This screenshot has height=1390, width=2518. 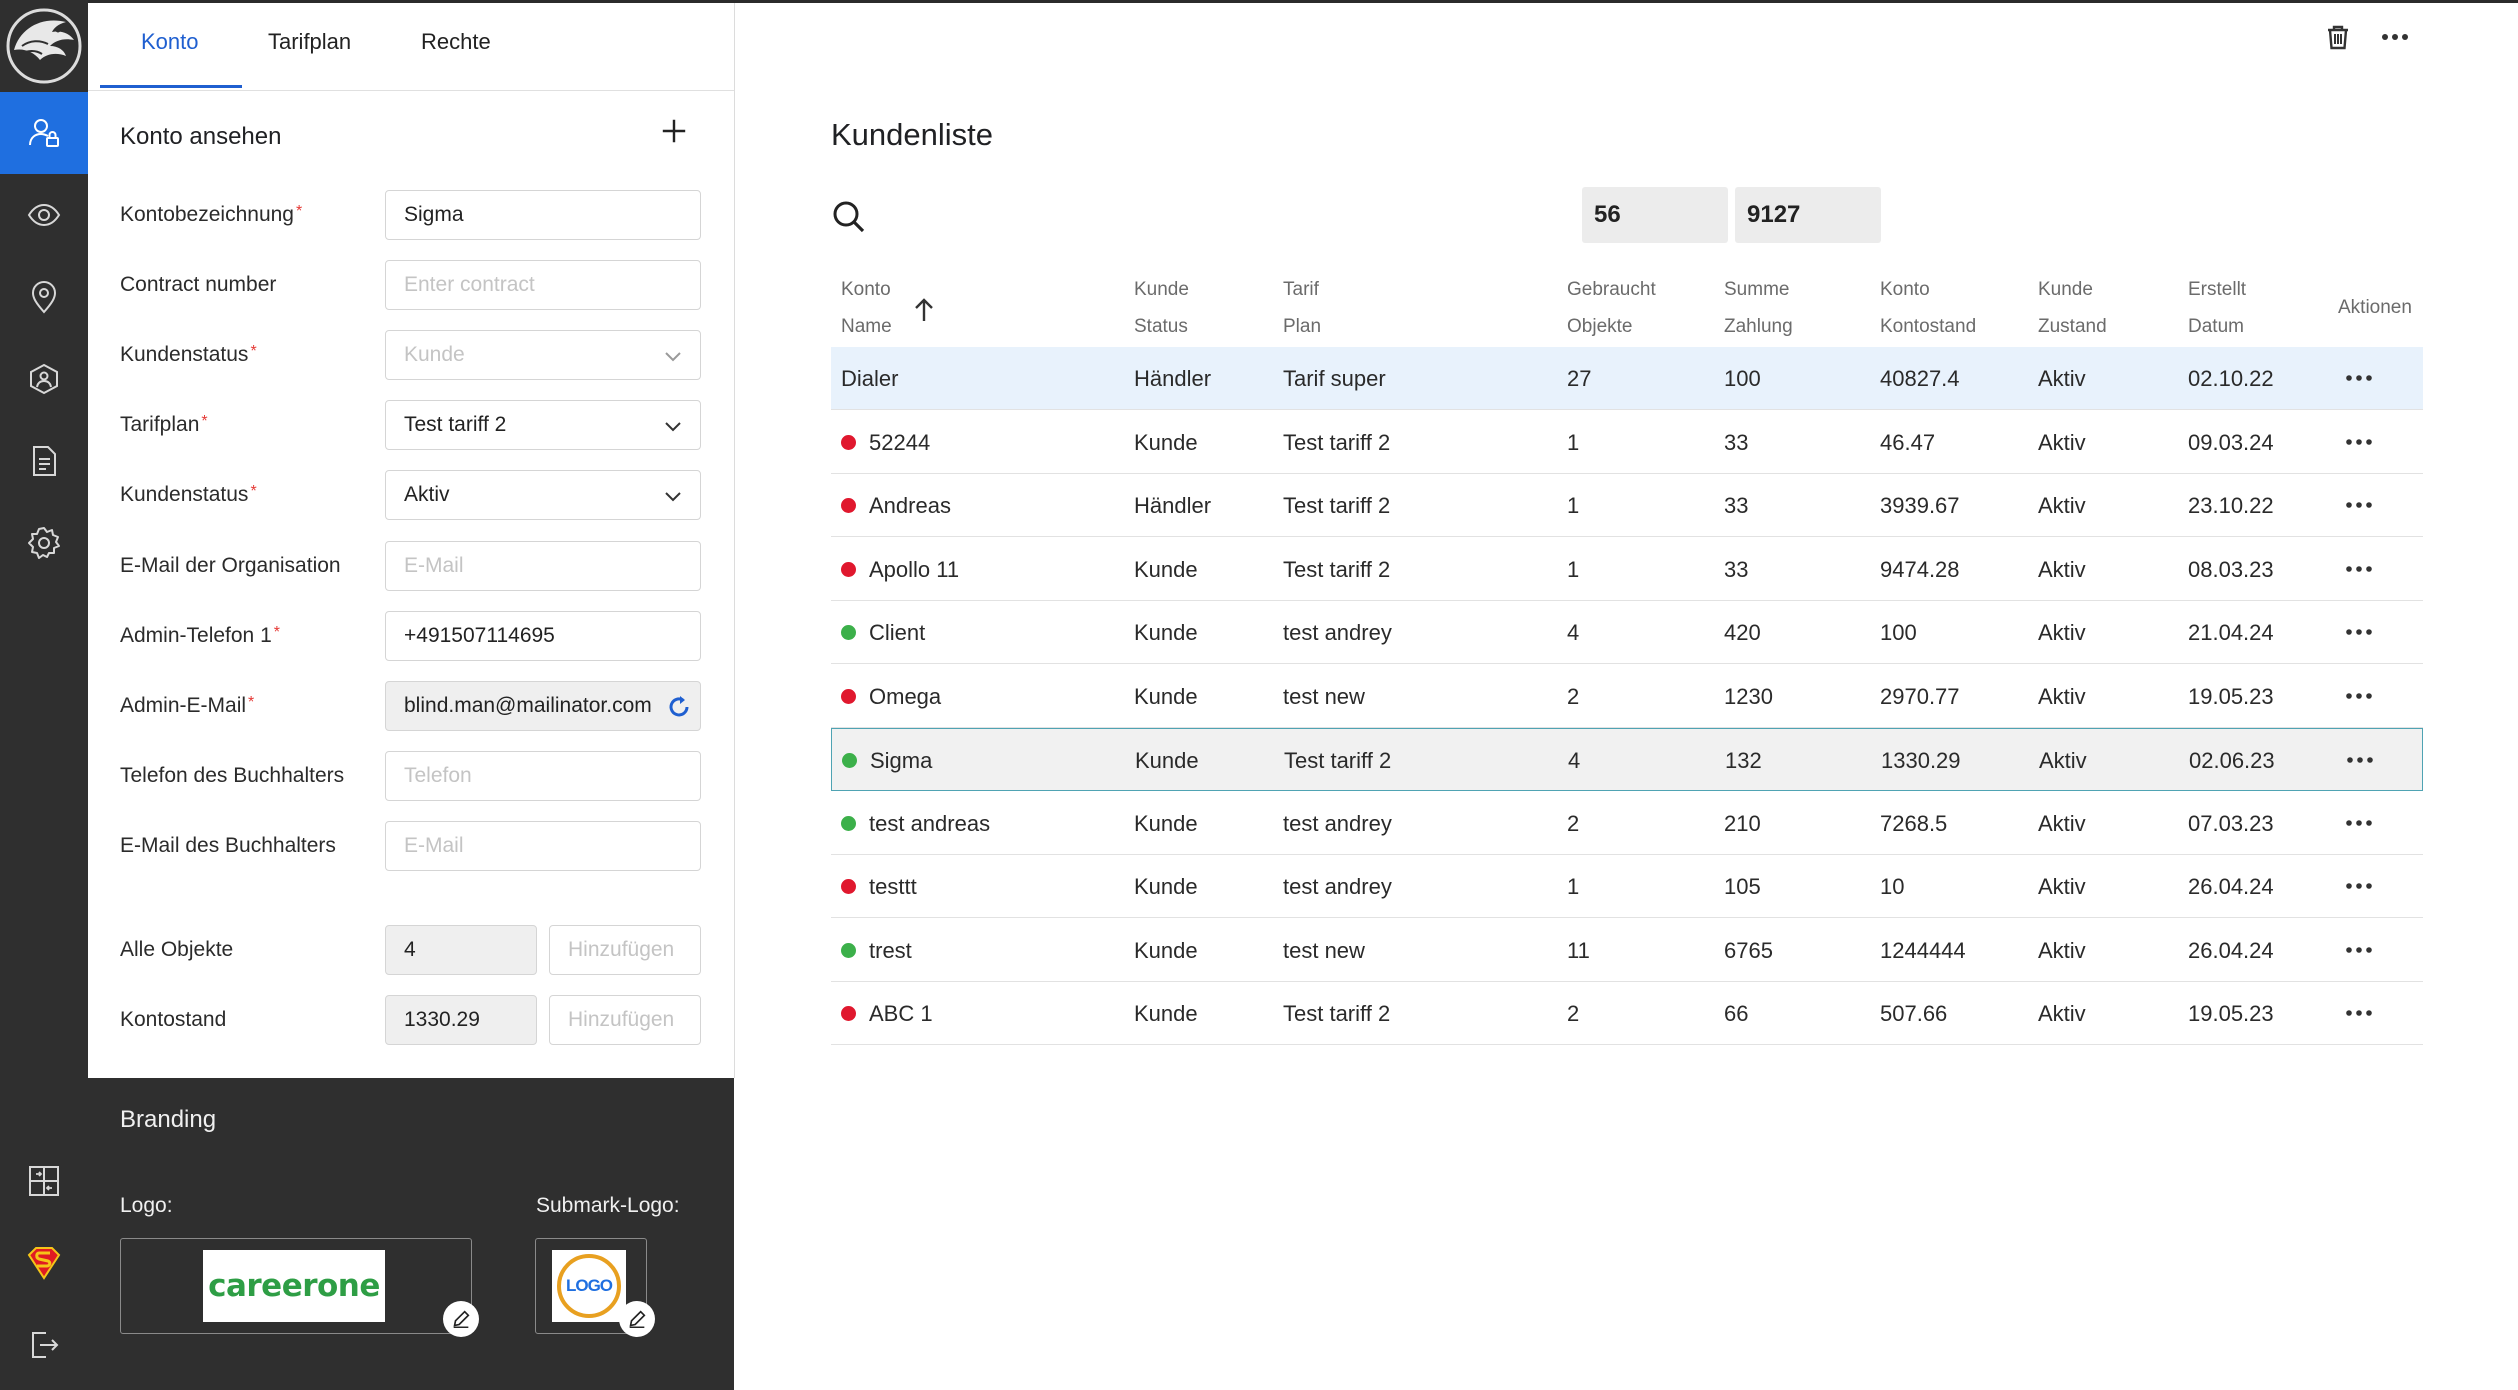 I want to click on superman-avatar-icon, so click(x=44, y=1263).